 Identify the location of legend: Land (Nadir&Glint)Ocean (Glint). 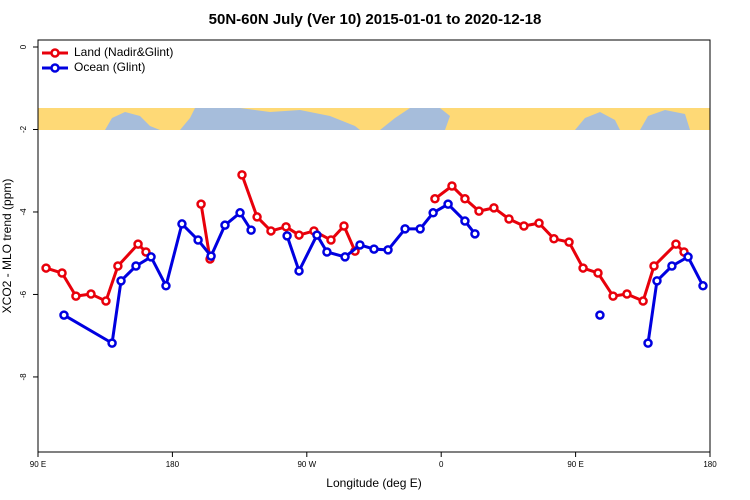
(107, 59).